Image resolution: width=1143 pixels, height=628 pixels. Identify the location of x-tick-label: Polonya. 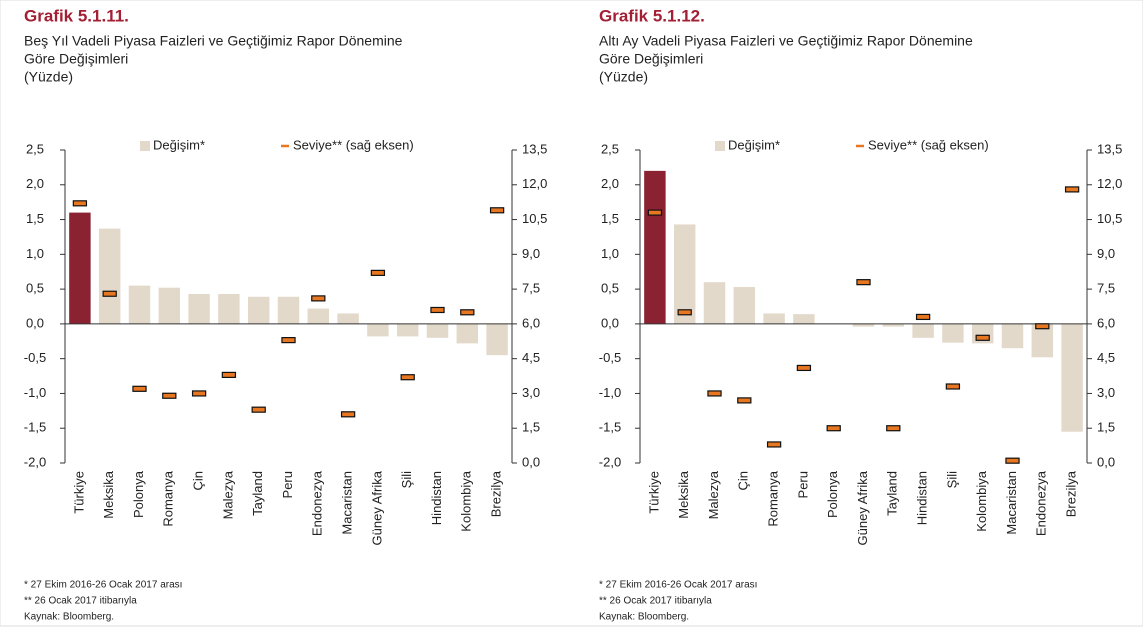
(832, 494).